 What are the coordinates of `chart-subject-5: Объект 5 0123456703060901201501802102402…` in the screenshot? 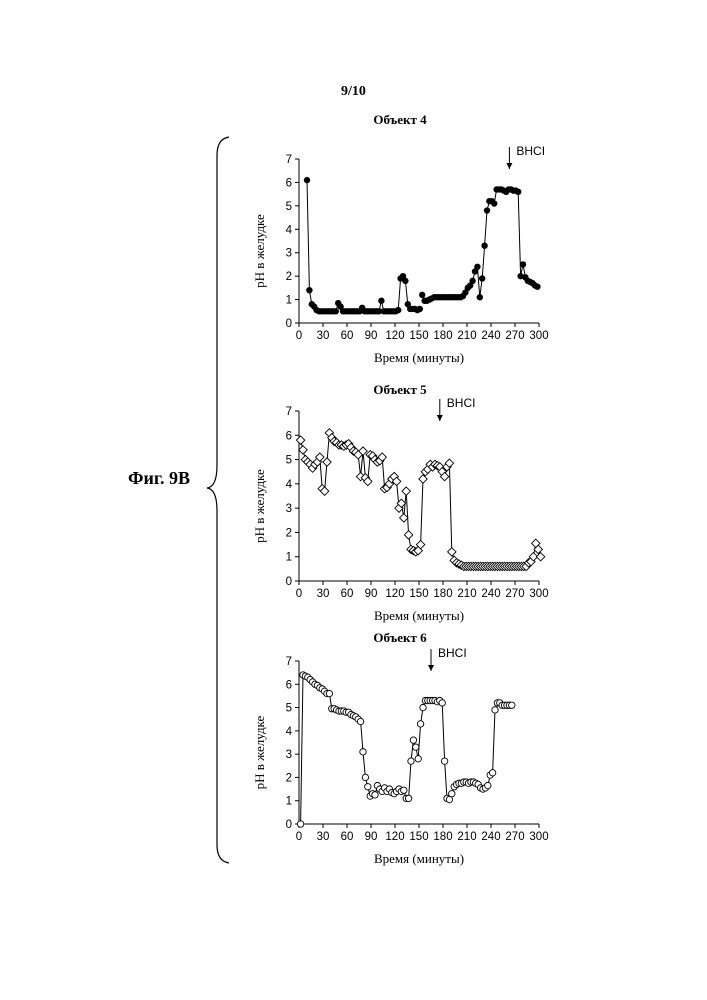 It's located at (400, 502).